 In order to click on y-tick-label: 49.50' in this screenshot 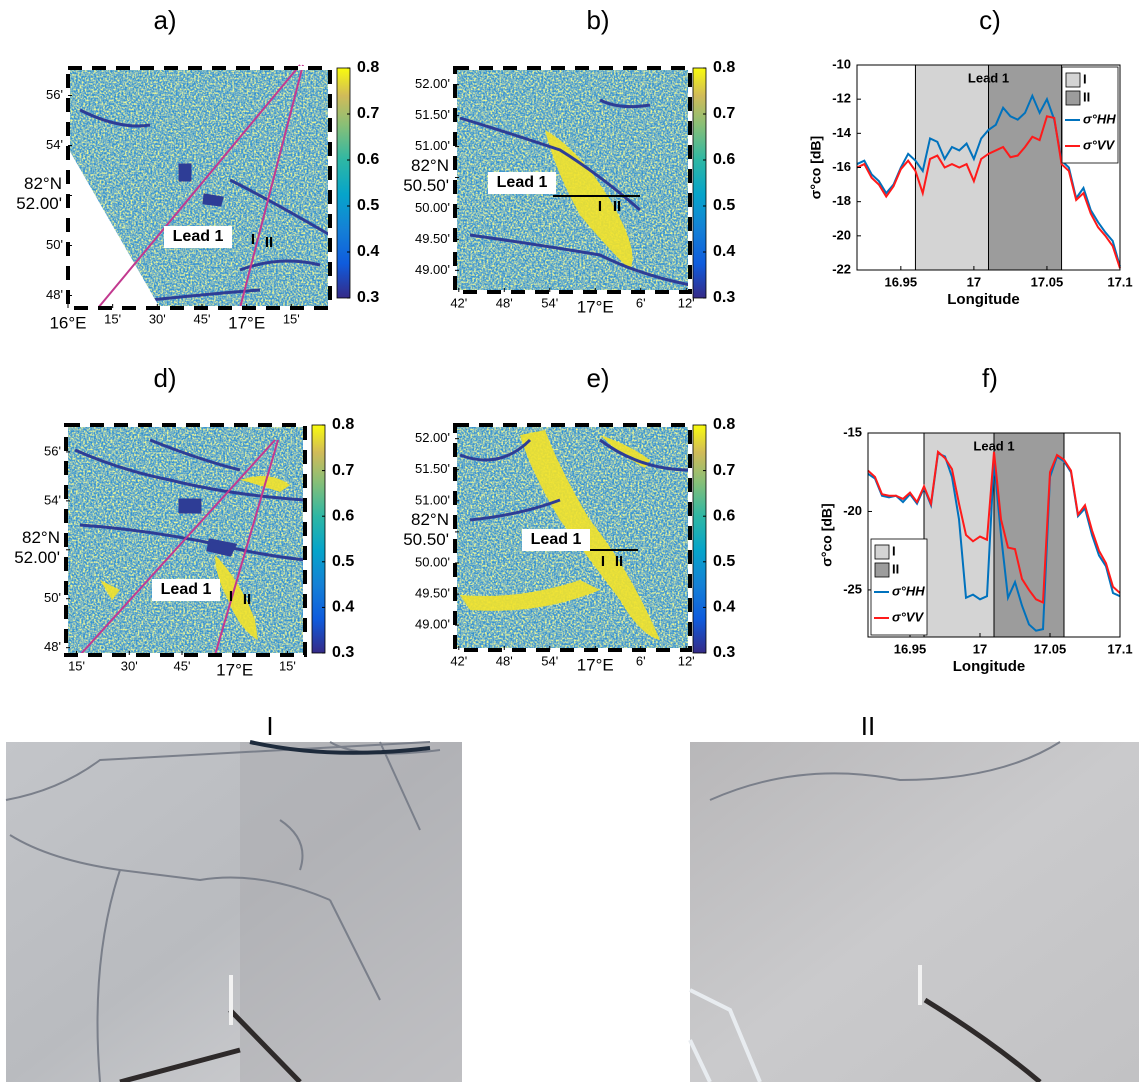, I will do `click(432, 592)`.